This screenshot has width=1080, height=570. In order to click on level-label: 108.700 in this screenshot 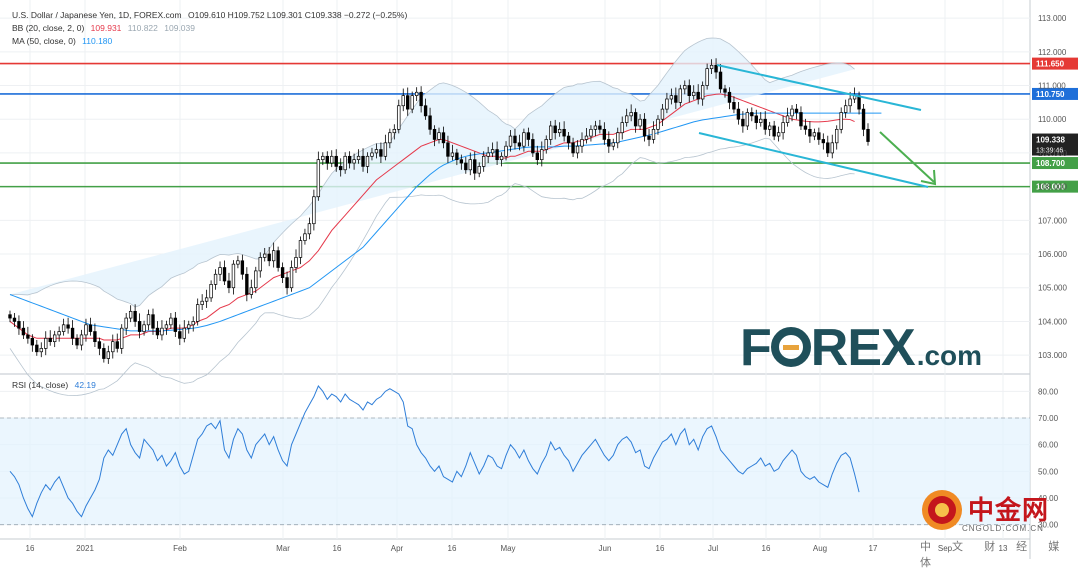, I will do `click(1050, 163)`.